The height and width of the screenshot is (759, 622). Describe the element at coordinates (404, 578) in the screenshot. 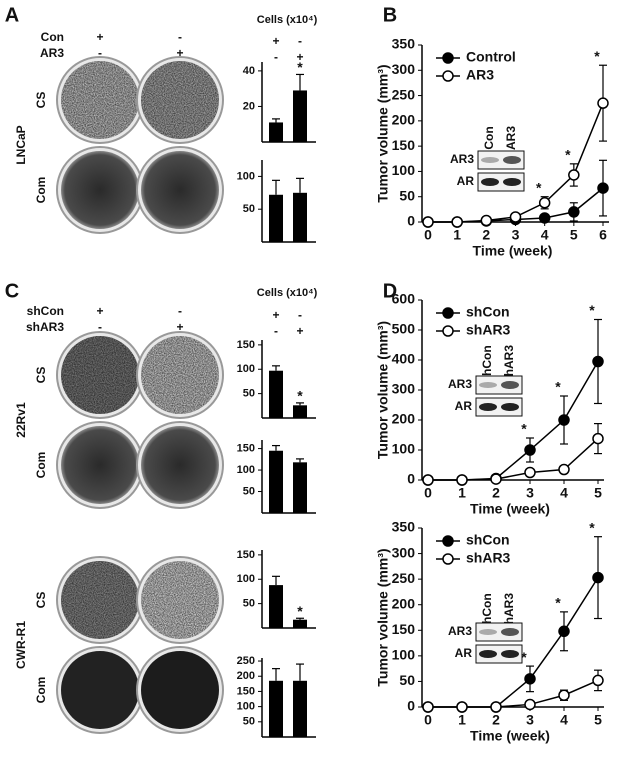

I see `y-tick-label: 250` at that location.